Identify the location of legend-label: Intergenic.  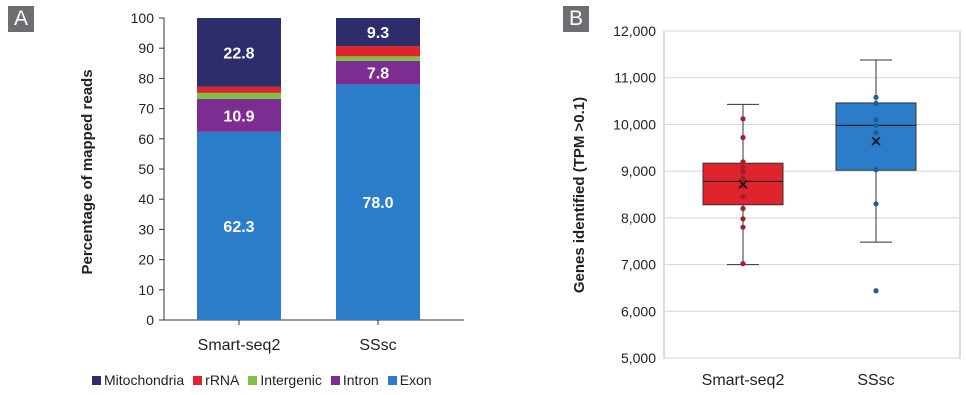
(291, 380).